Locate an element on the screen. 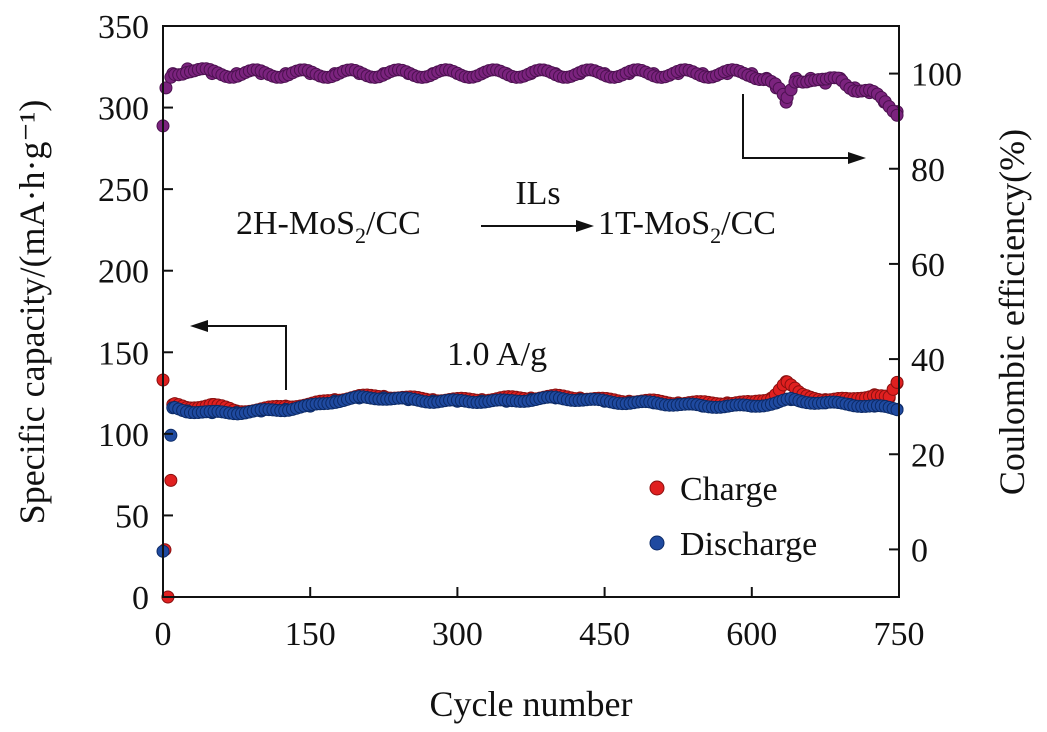 The width and height of the screenshot is (1047, 732). legend-discharge-marker is located at coordinates (657, 543).